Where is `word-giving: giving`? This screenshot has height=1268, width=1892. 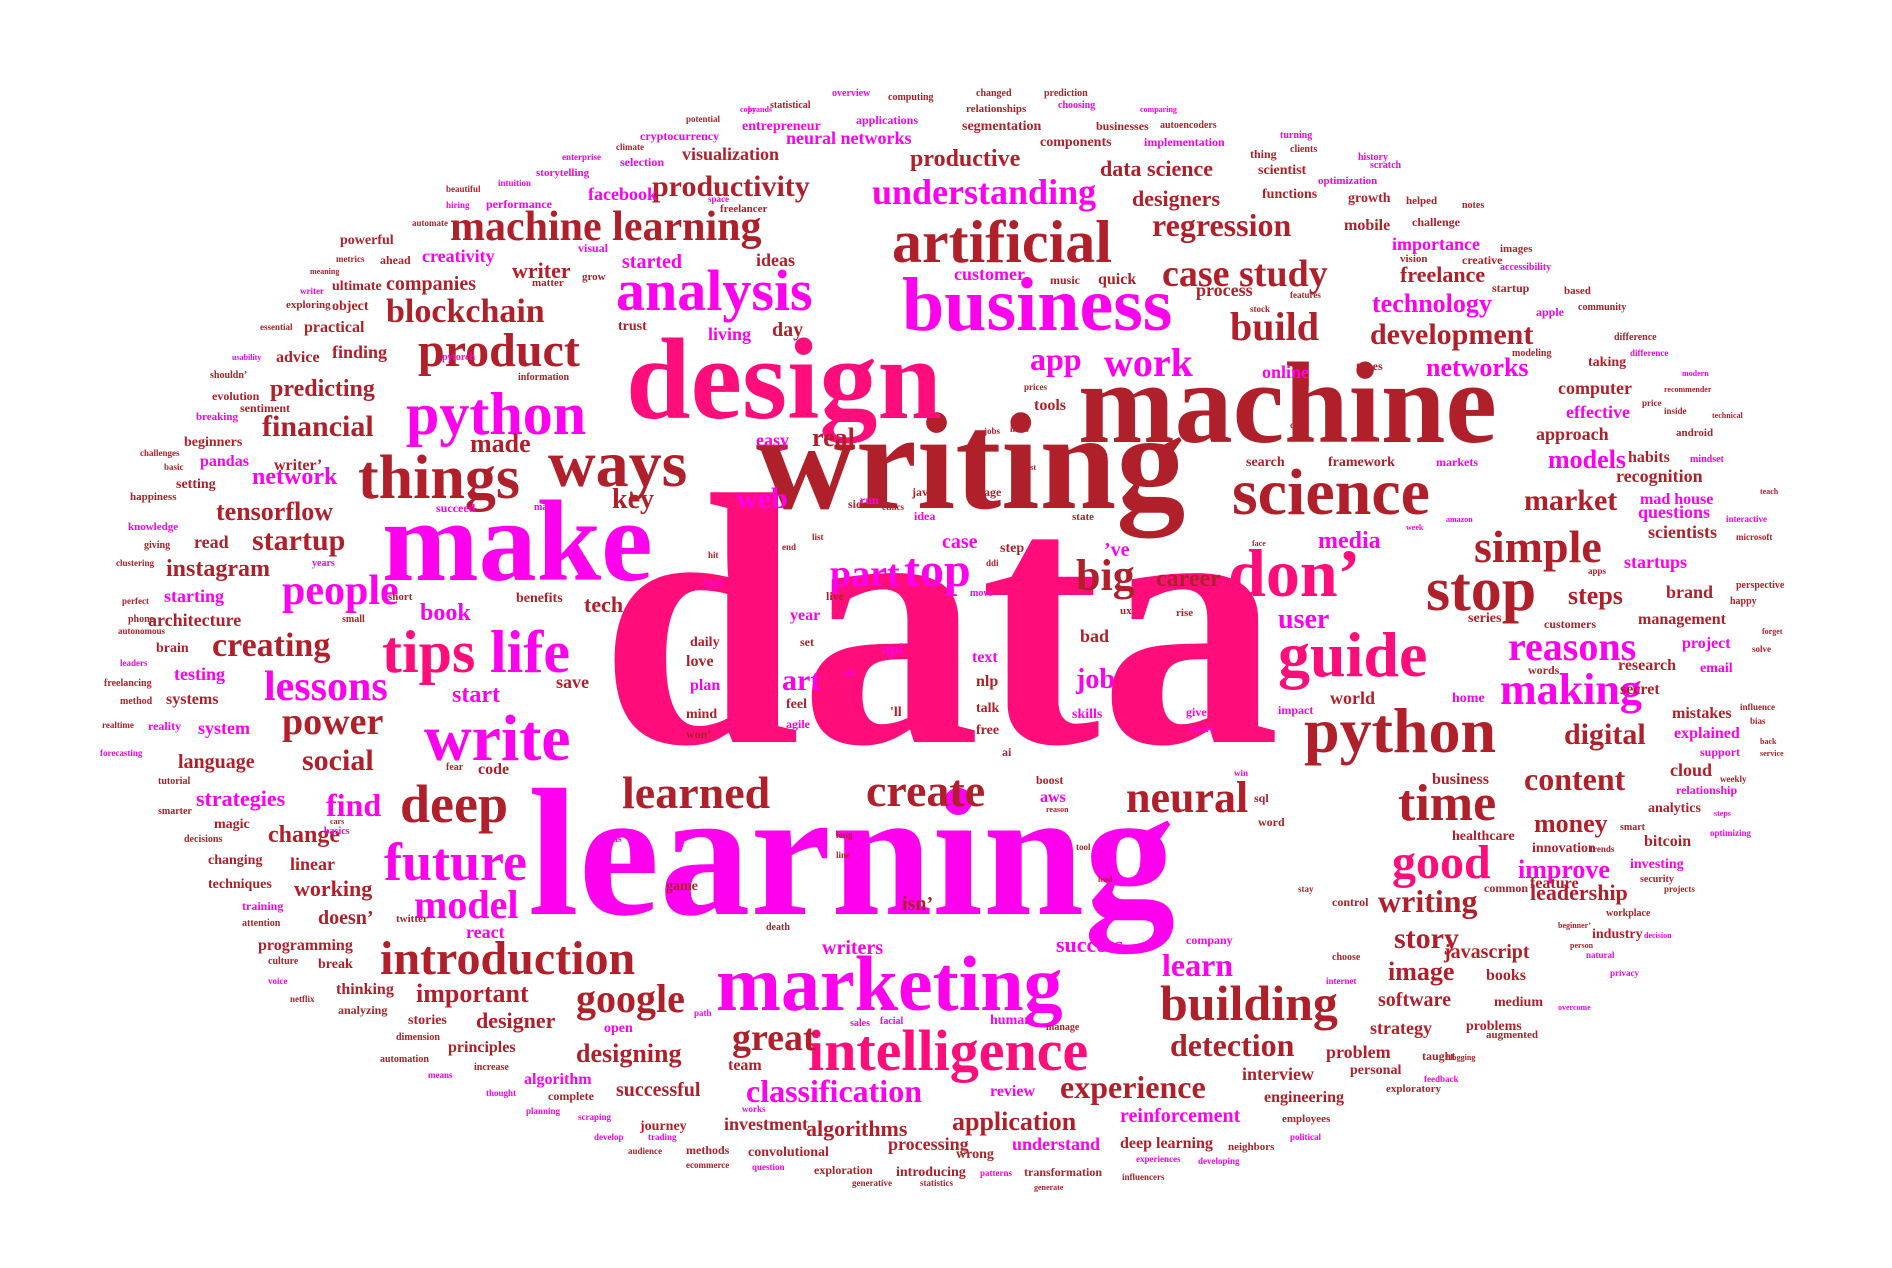
word-giving: giving is located at coordinates (157, 545).